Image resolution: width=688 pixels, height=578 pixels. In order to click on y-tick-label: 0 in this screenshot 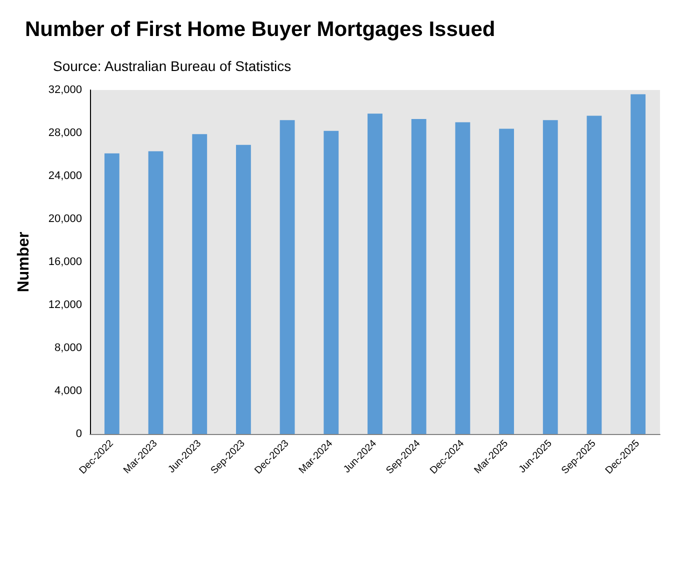, I will do `click(79, 434)`.